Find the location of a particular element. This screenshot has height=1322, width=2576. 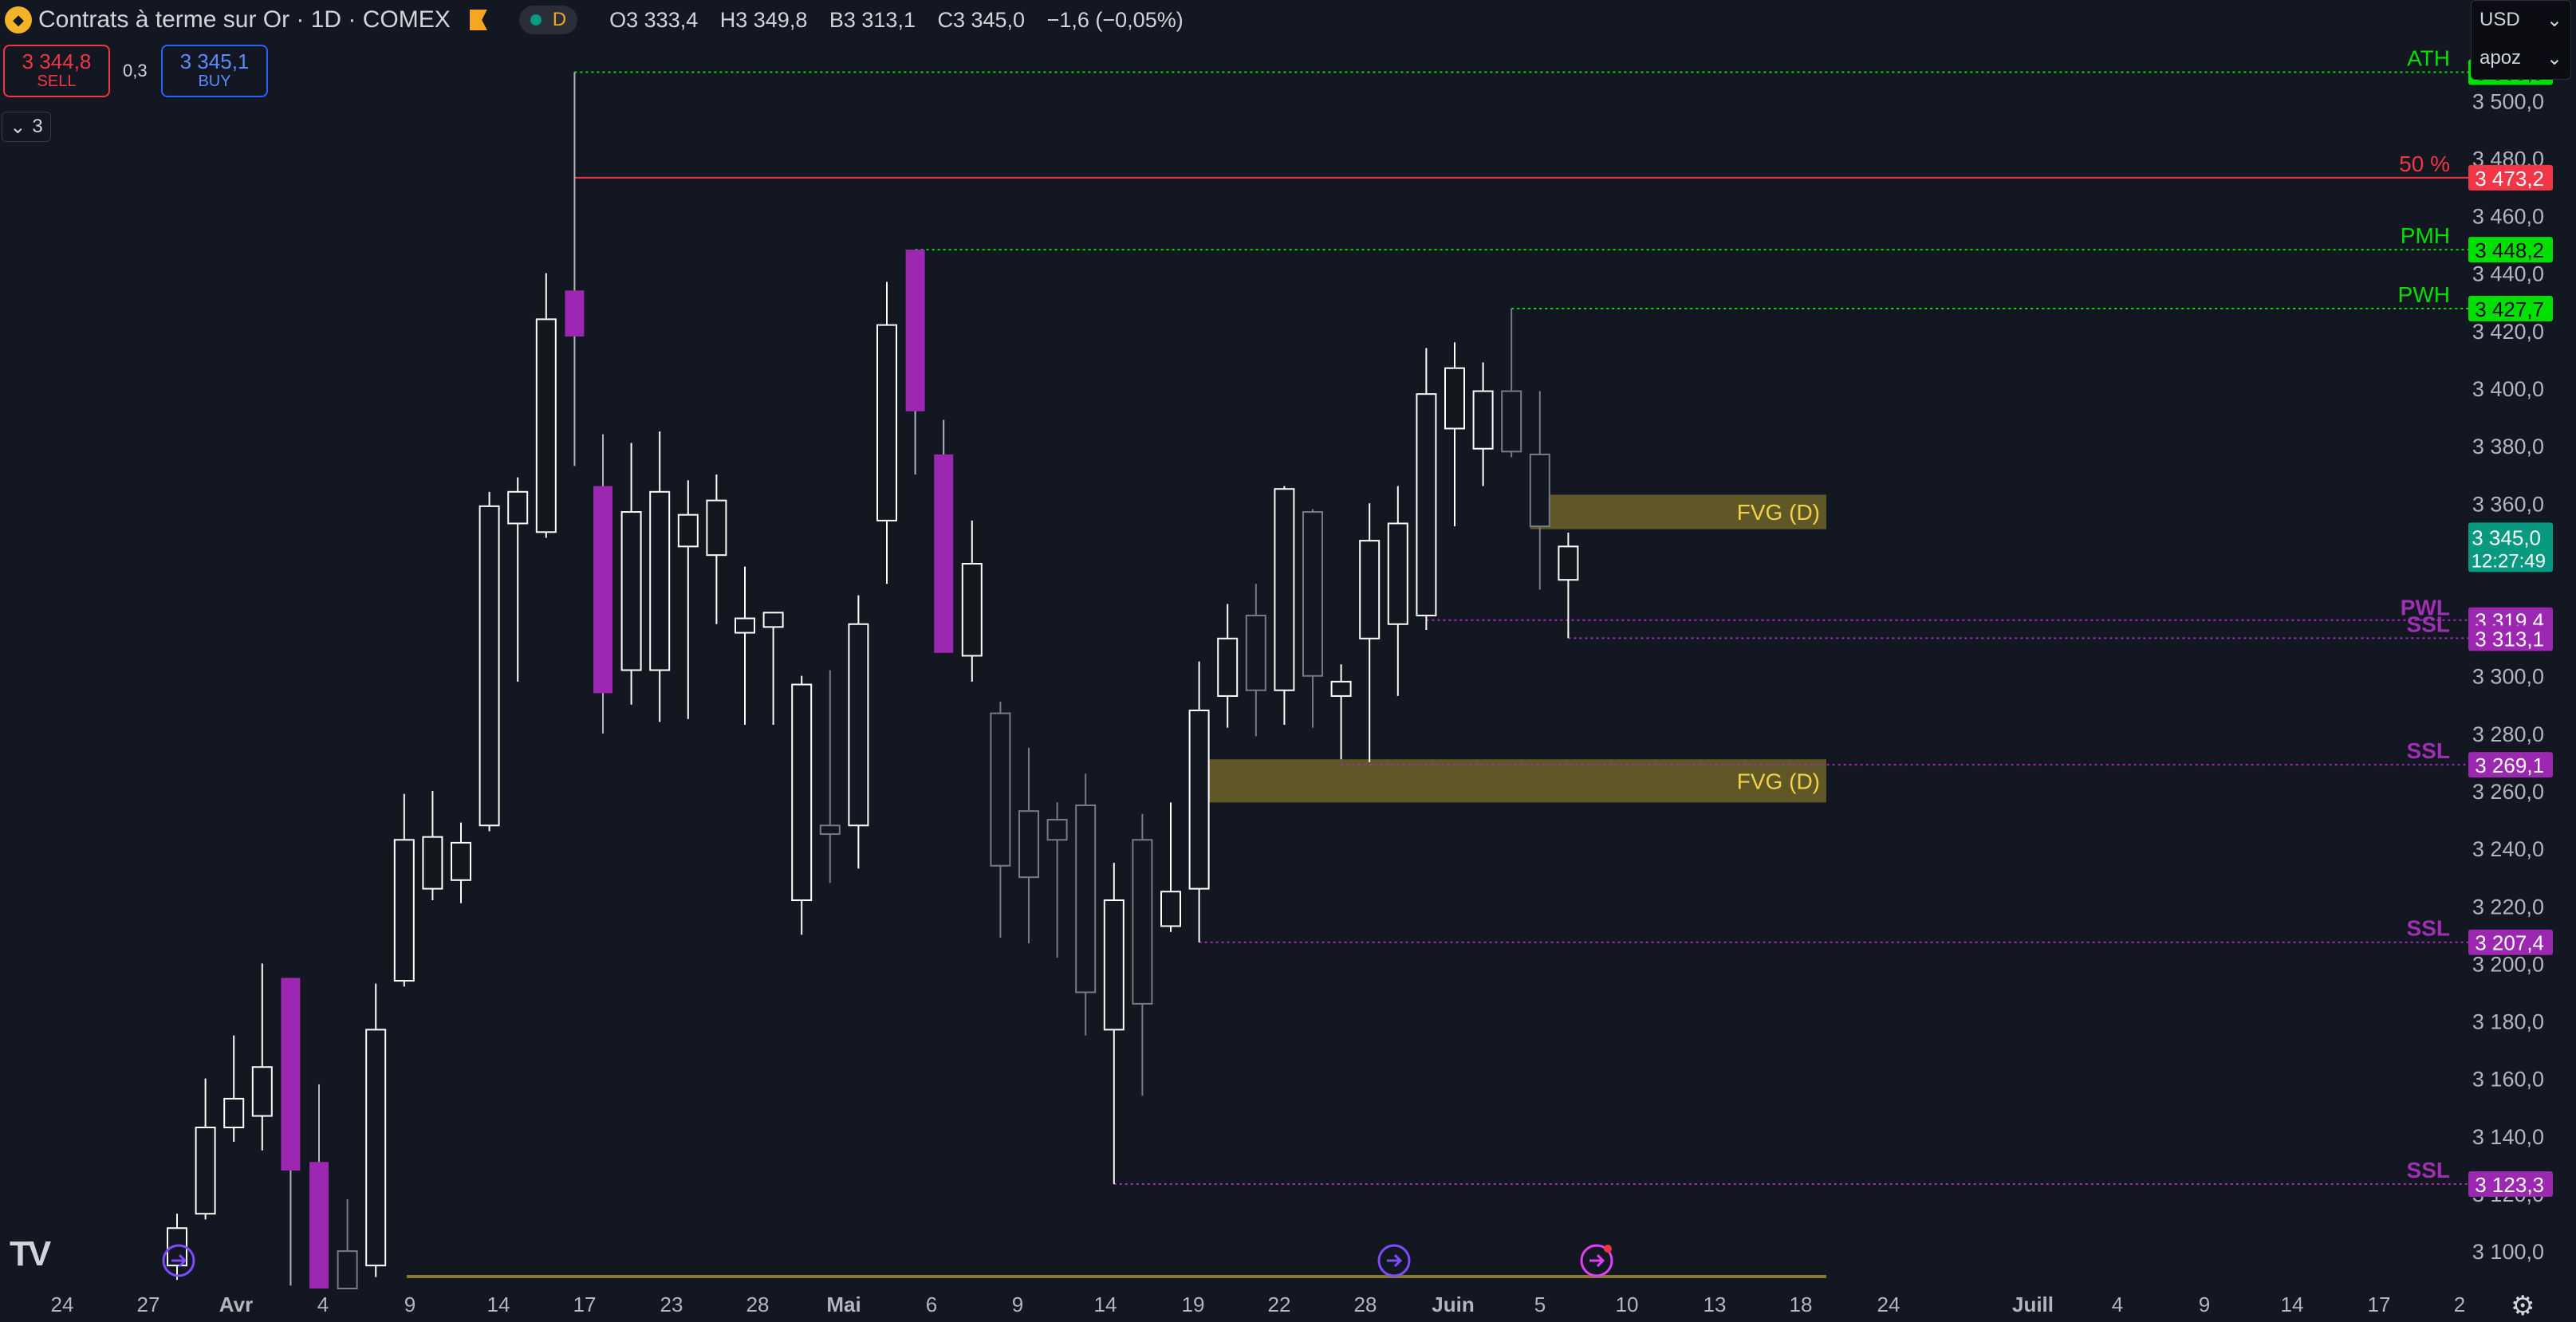

x-tick-label: Avr is located at coordinates (236, 1304).